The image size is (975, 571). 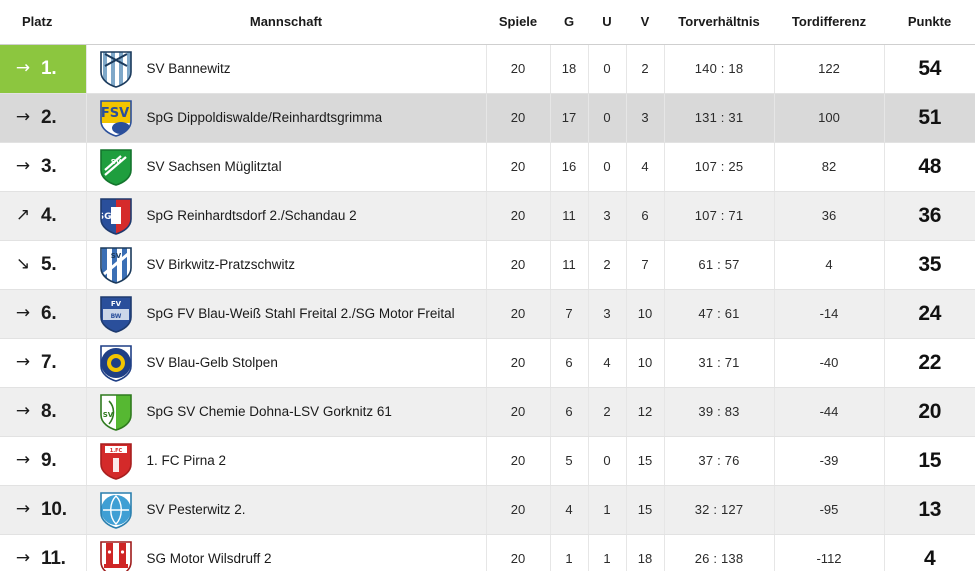 What do you see at coordinates (645, 68) in the screenshot?
I see `lost-value: 2` at bounding box center [645, 68].